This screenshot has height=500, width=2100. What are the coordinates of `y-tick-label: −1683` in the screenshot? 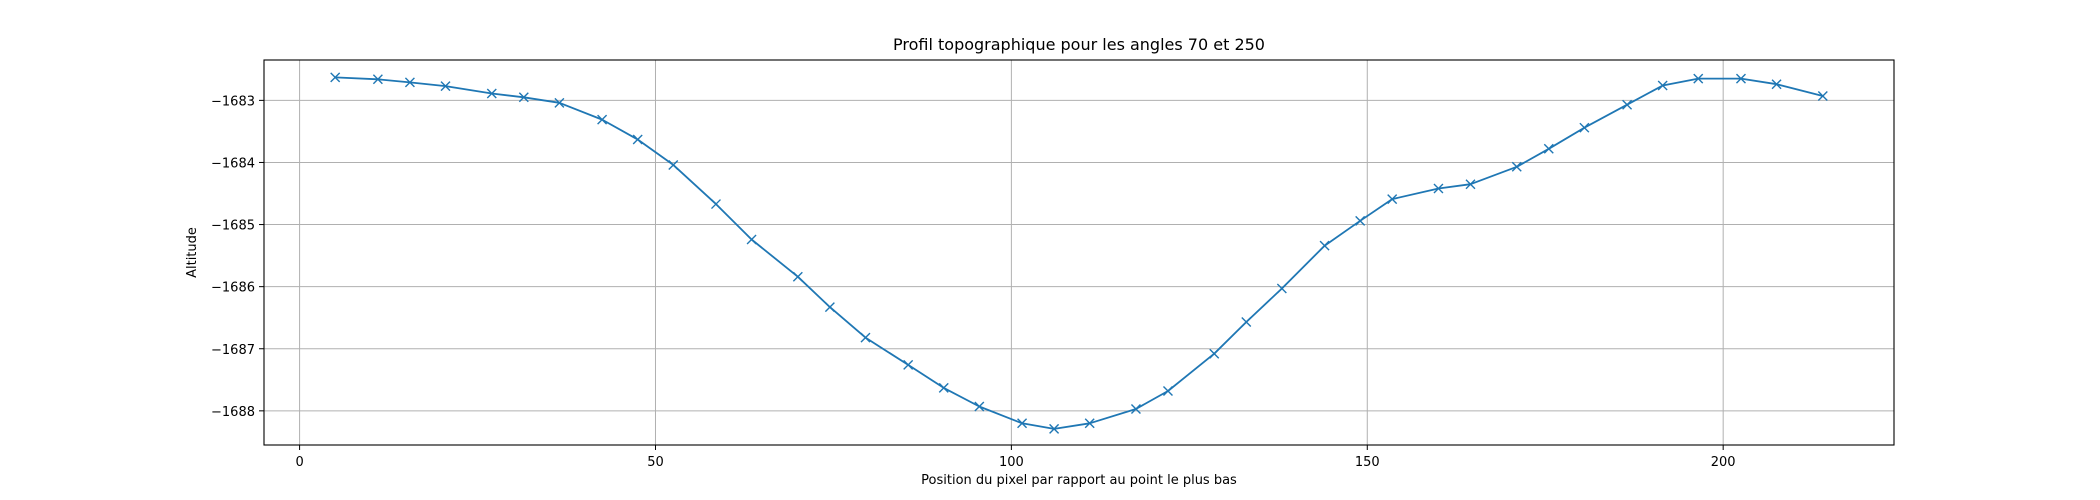 It's located at (233, 101).